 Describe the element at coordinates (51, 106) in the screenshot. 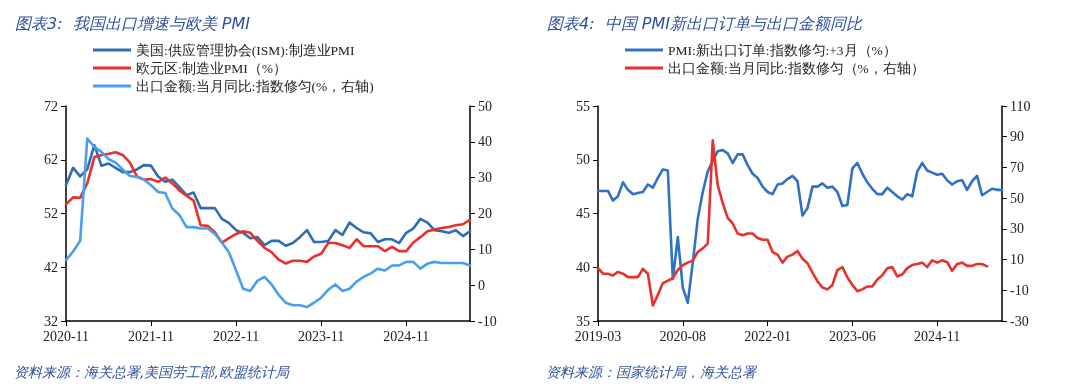

I see `y-tick-label: 72` at that location.